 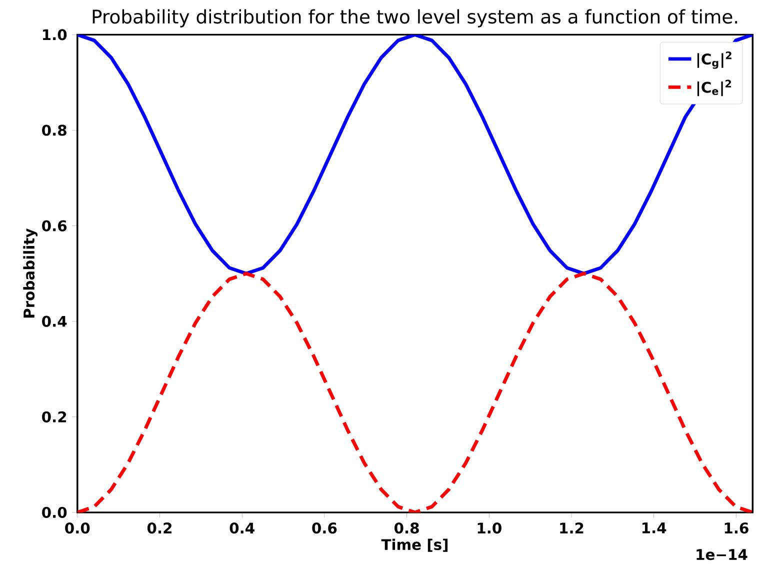 What do you see at coordinates (159, 528) in the screenshot?
I see `x-tick-label: 0.2` at bounding box center [159, 528].